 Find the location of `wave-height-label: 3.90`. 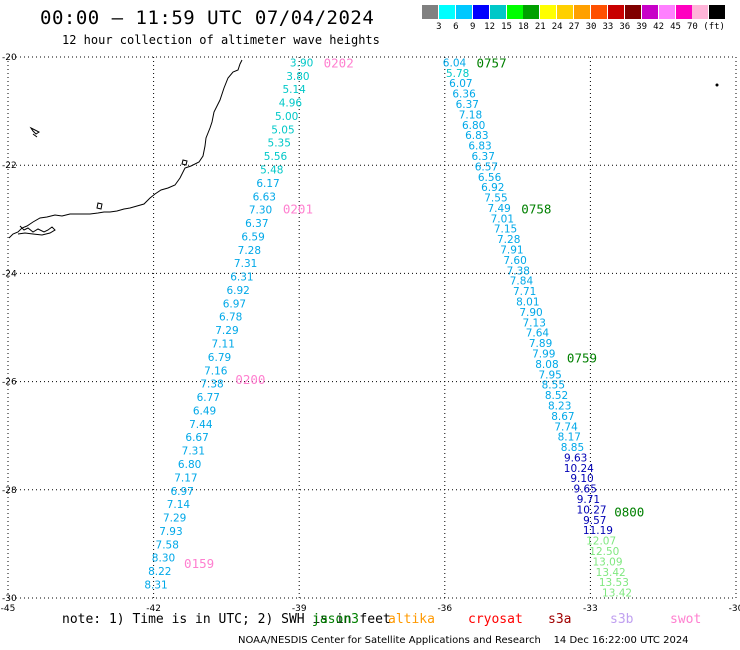

wave-height-label: 3.90 is located at coordinates (301, 63).